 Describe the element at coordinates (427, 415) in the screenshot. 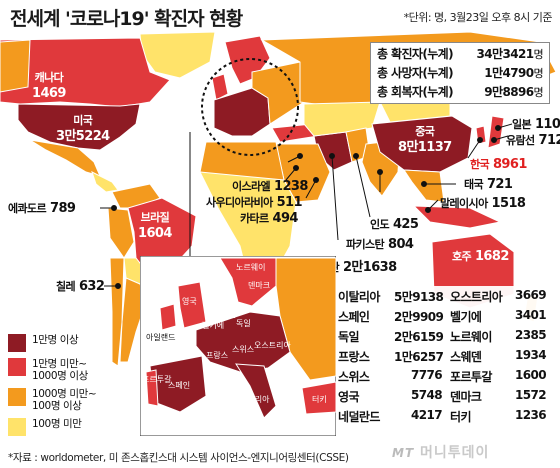

I see `europe-row-value: 4217` at that location.